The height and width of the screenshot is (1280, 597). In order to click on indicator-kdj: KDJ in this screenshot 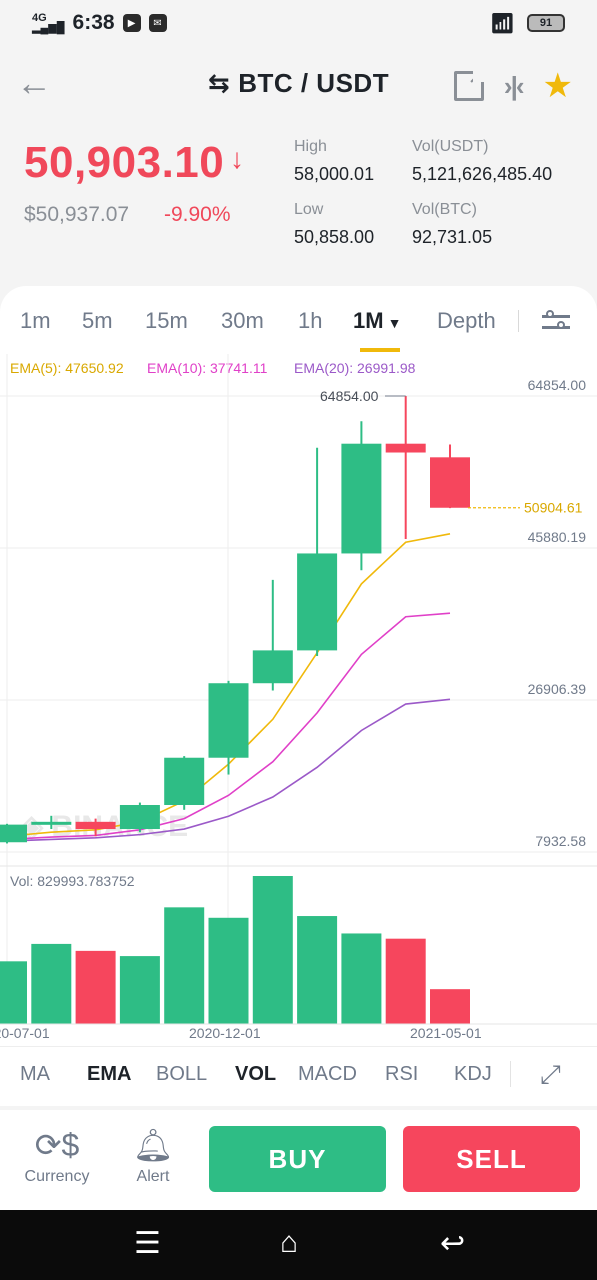, I will do `click(473, 1074)`.